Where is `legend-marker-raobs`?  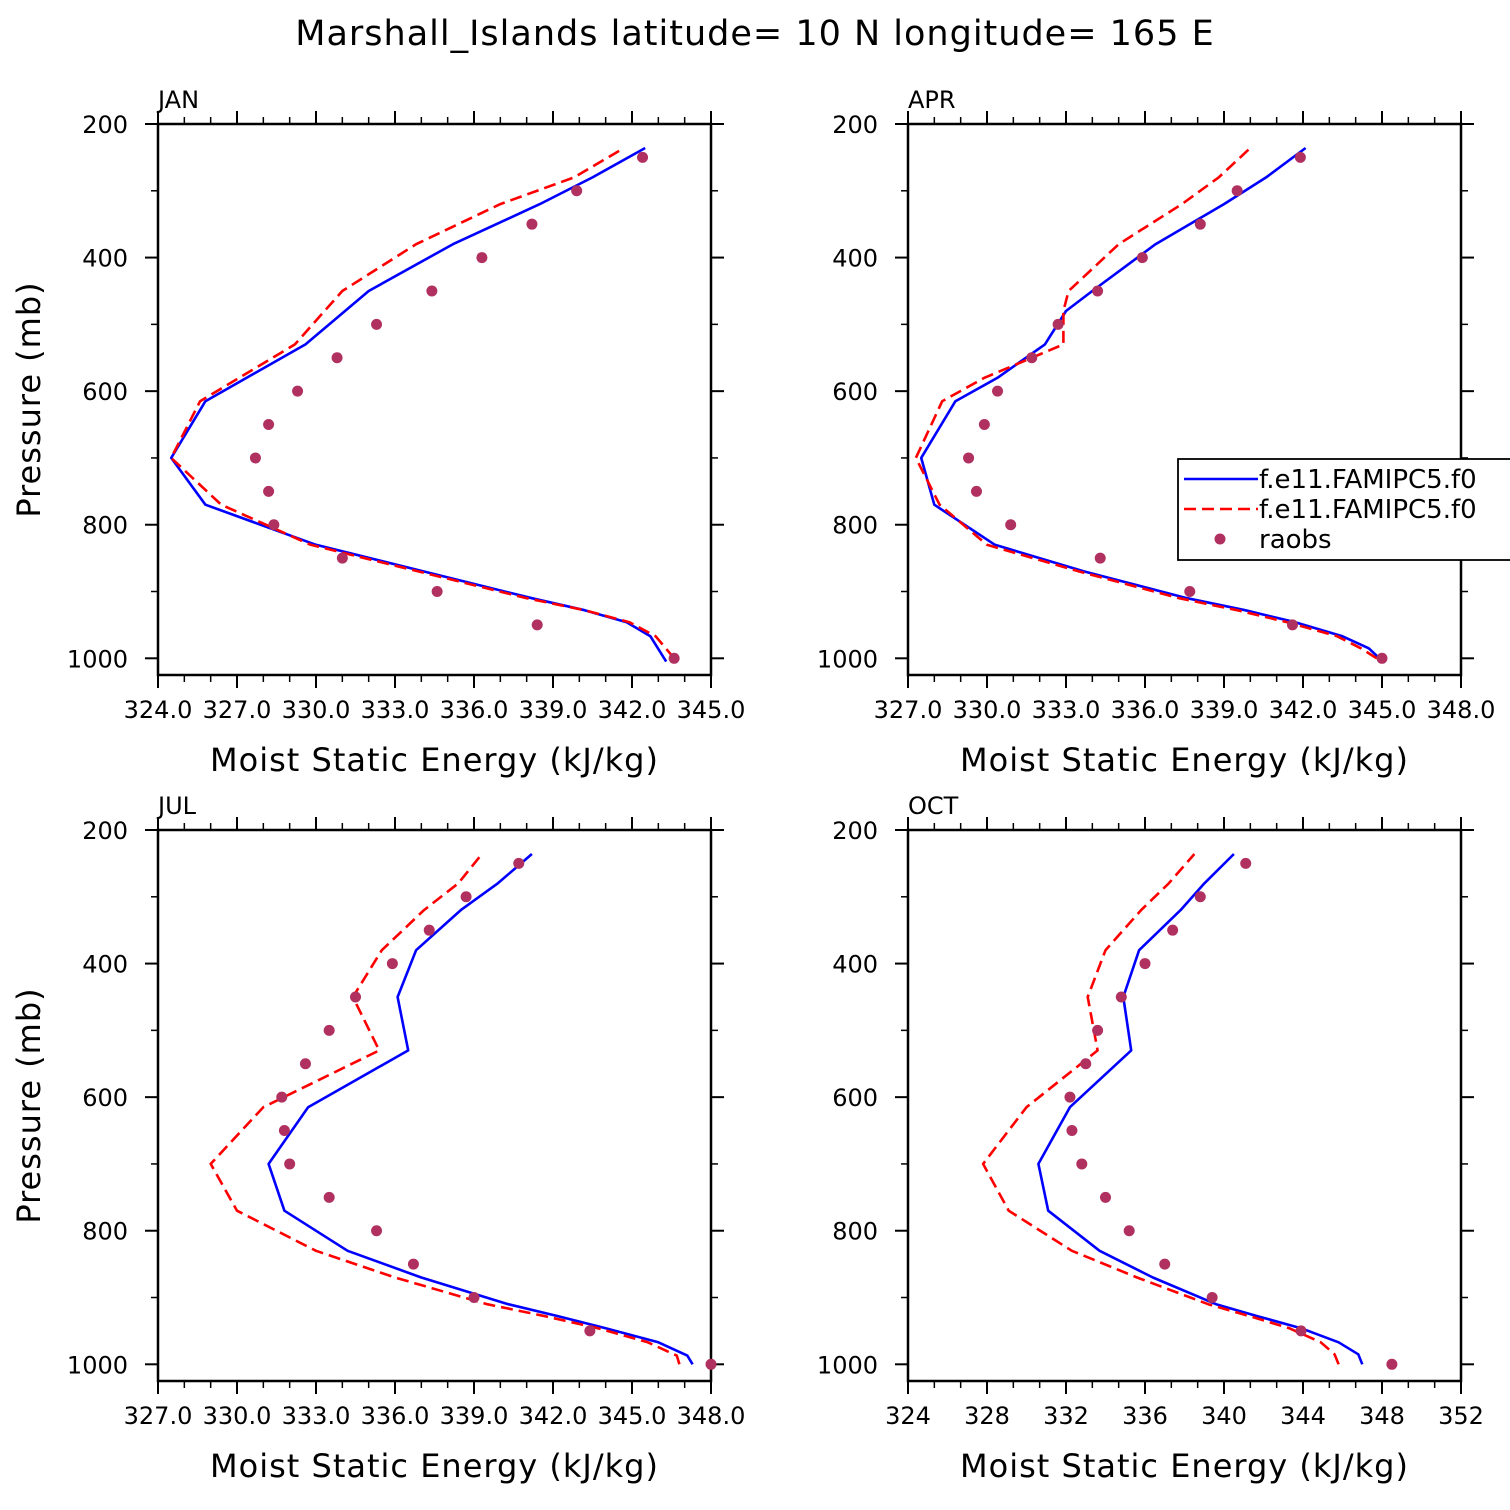
legend-marker-raobs is located at coordinates (1220, 539).